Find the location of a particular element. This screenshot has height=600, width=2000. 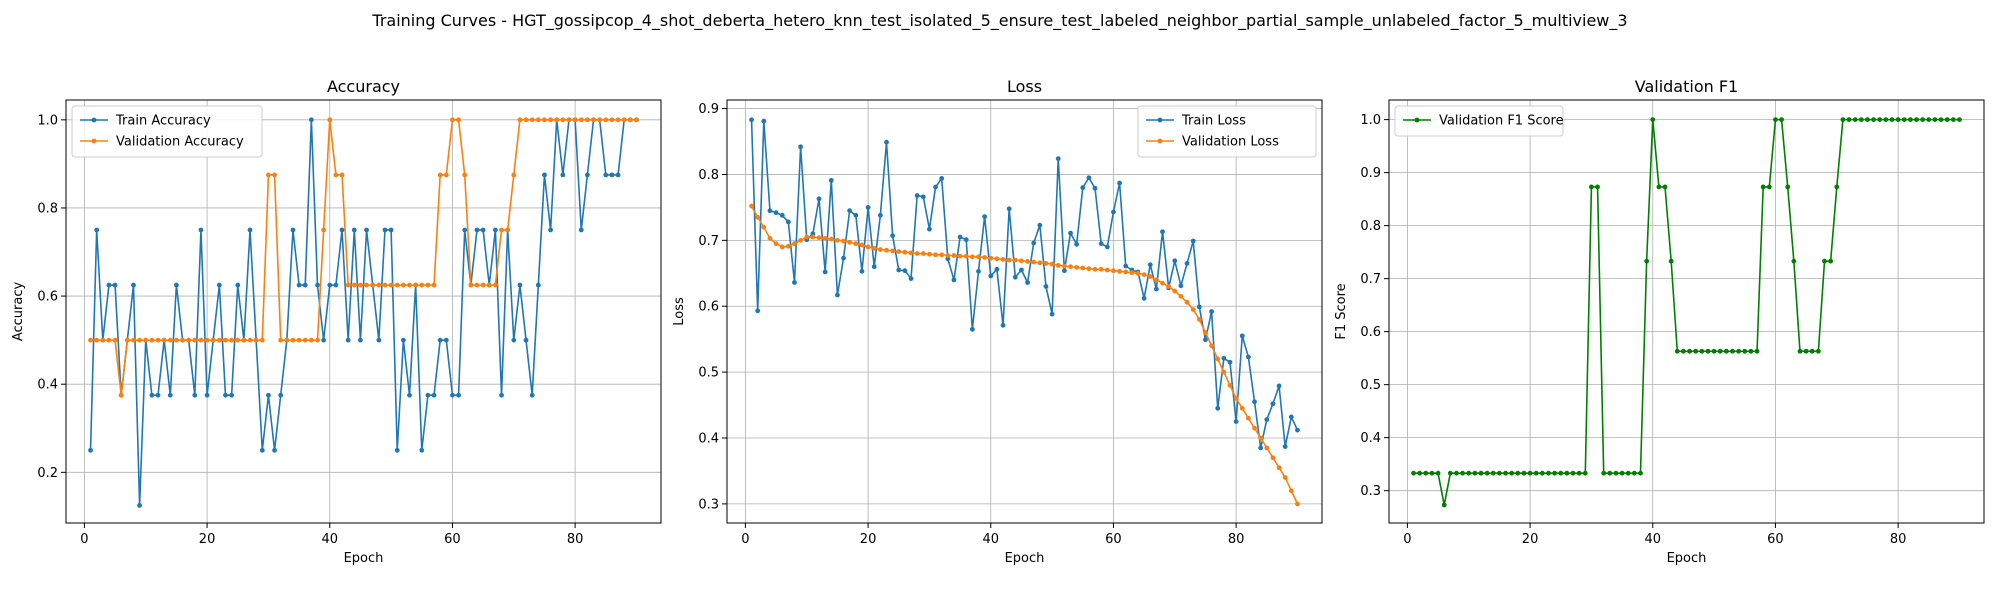

x-tick-label: 80 is located at coordinates (575, 539).